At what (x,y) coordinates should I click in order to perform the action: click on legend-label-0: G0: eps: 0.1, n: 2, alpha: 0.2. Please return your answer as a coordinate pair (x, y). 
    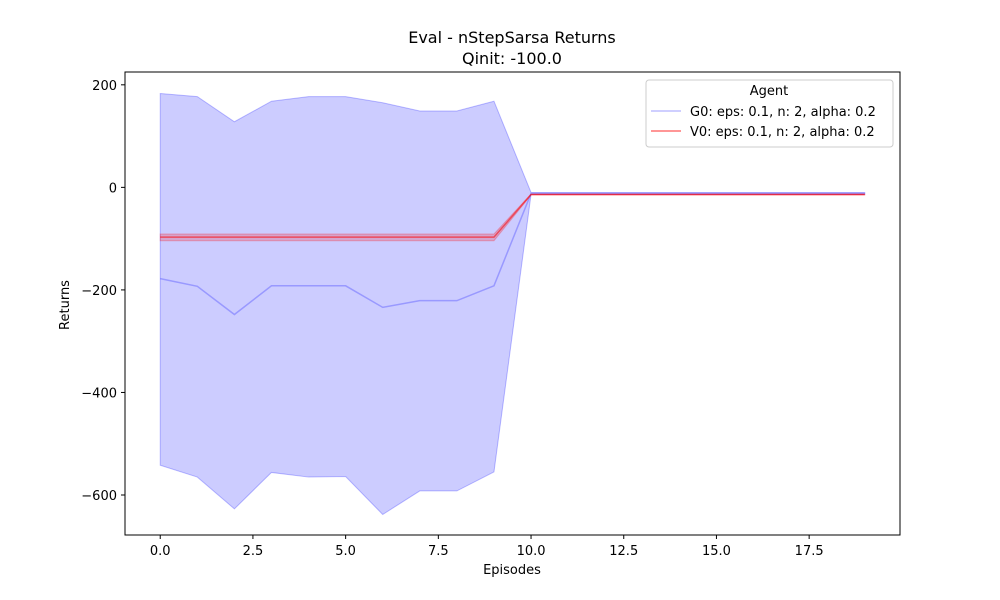
    Looking at the image, I should click on (783, 112).